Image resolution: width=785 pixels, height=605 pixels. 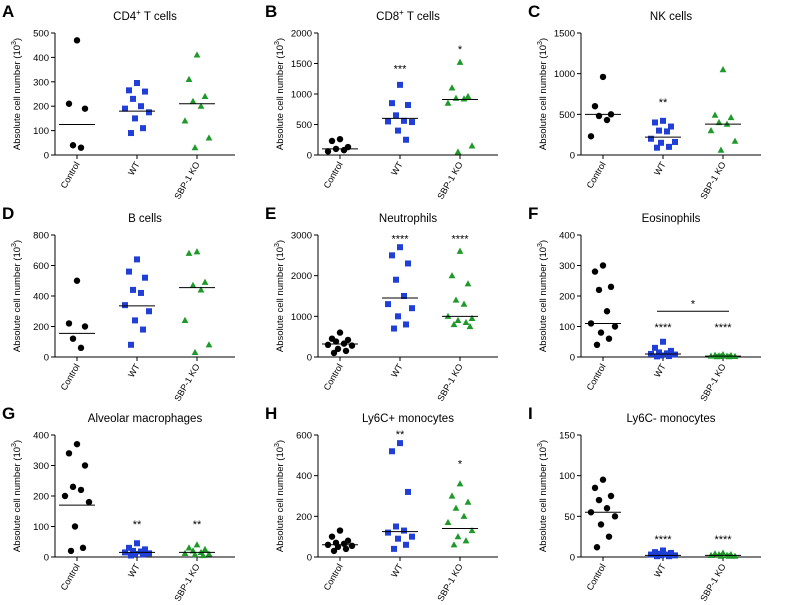 What do you see at coordinates (41, 236) in the screenshot?
I see `y-tick-label: 800` at bounding box center [41, 236].